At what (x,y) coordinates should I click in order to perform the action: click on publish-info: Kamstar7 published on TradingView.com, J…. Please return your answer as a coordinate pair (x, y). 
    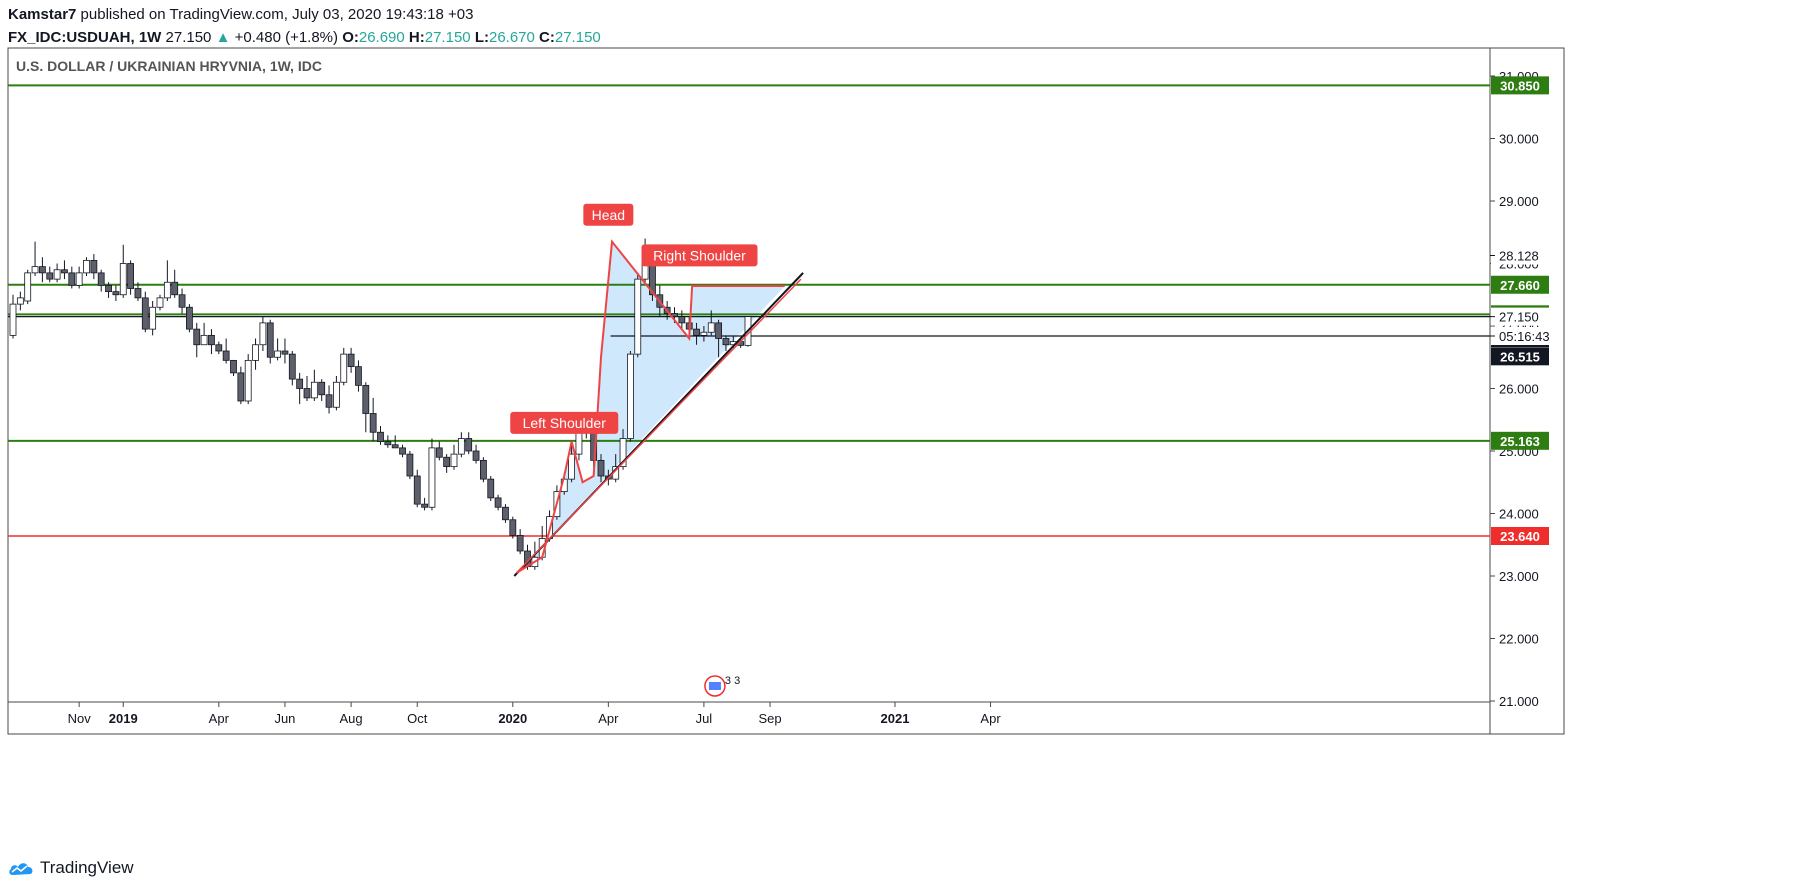
    Looking at the image, I should click on (240, 14).